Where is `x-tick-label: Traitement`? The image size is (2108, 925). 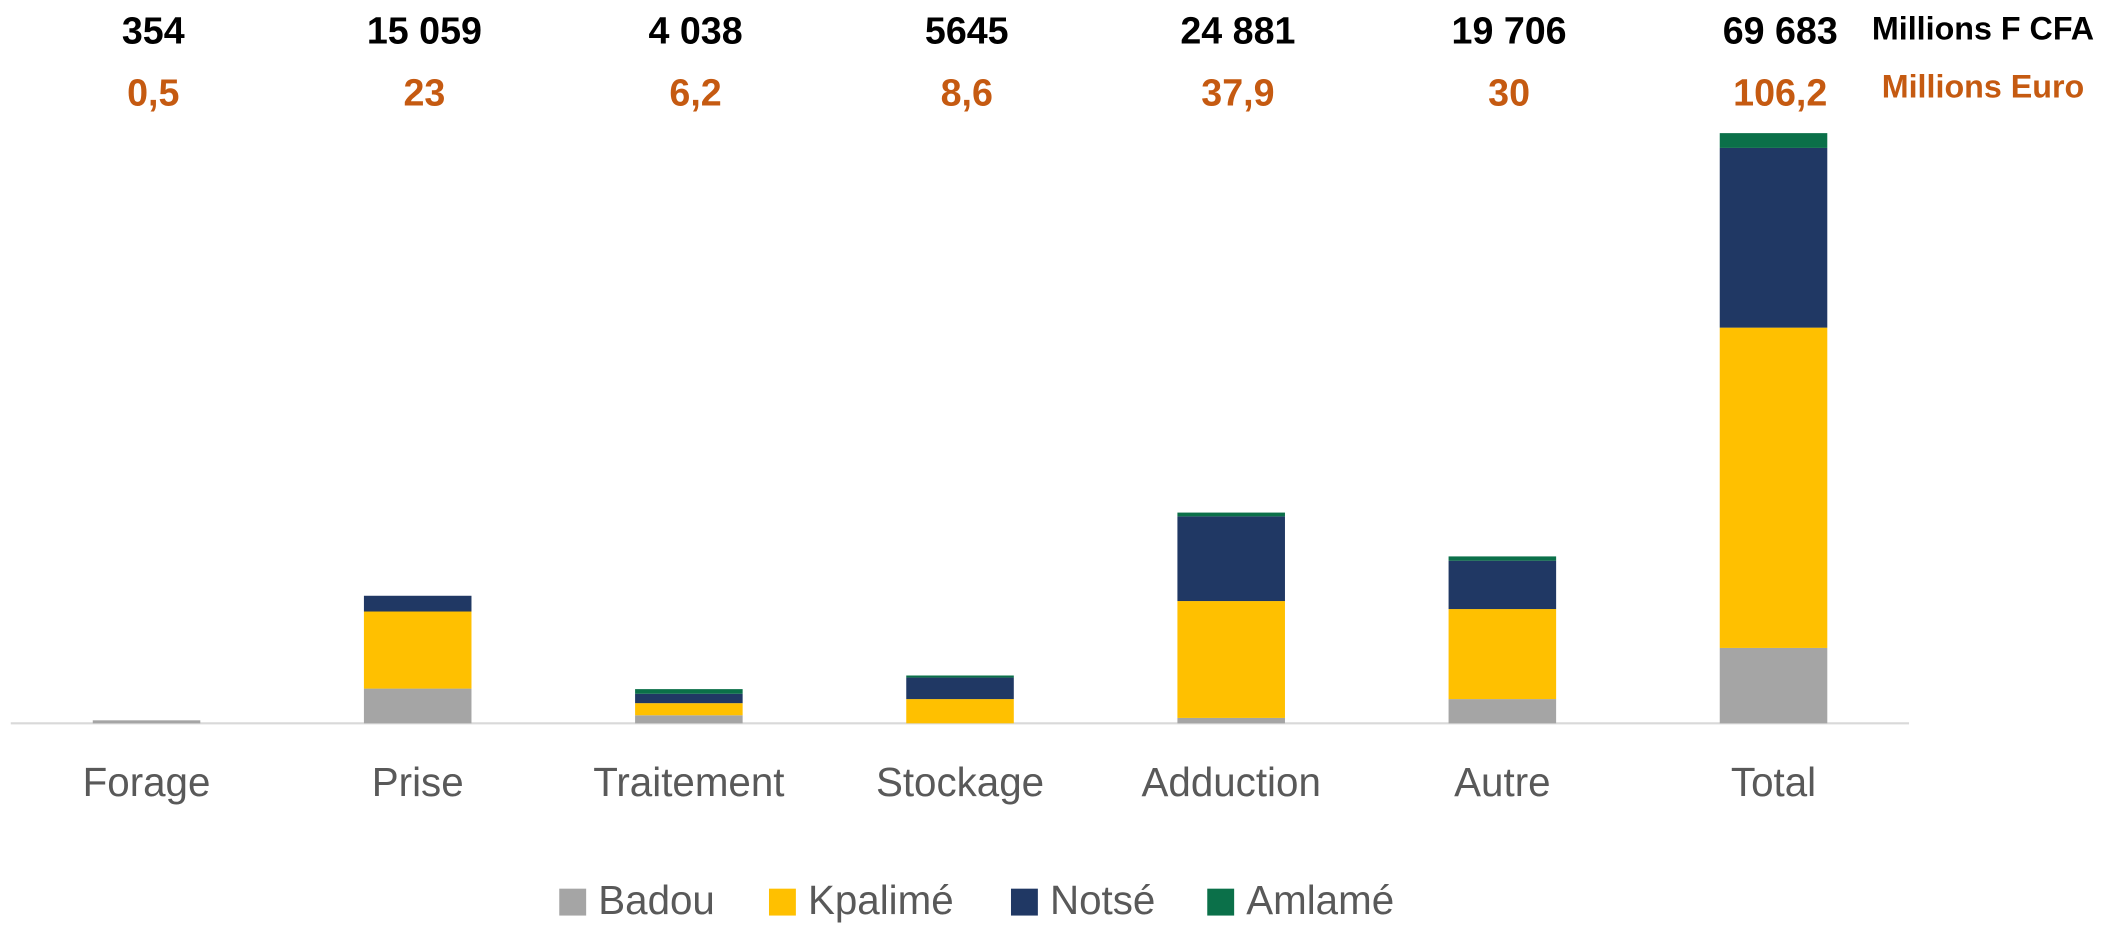
x-tick-label: Traitement is located at coordinates (688, 782).